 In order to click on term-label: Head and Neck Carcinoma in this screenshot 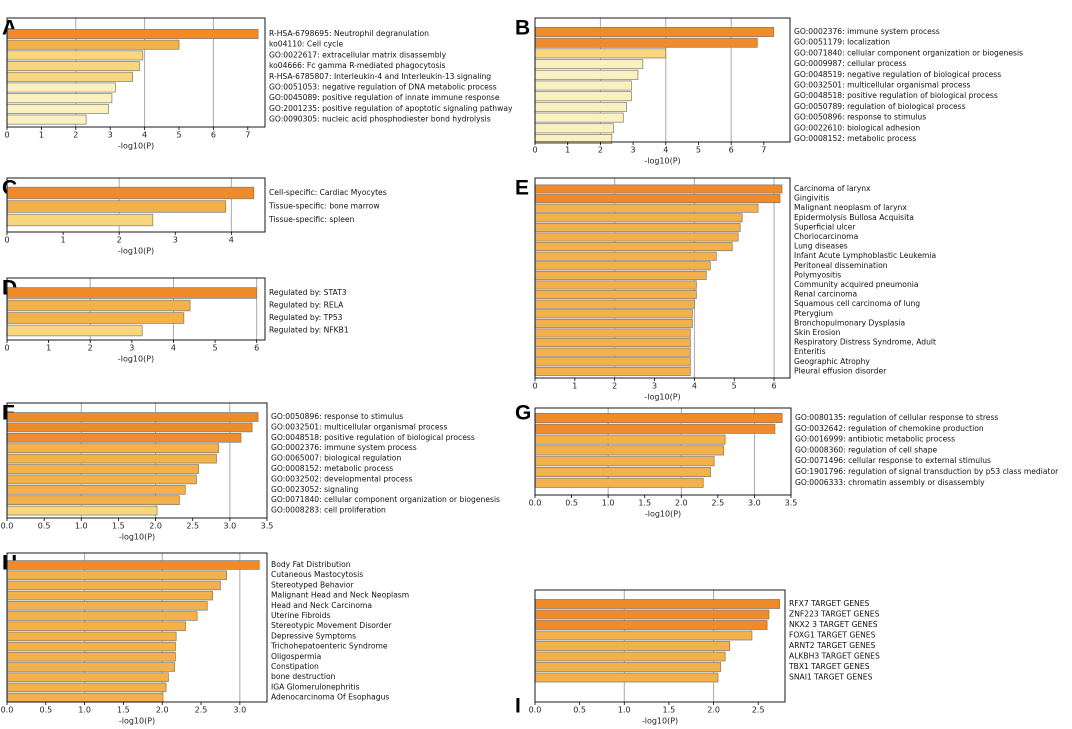, I will do `click(321, 605)`.